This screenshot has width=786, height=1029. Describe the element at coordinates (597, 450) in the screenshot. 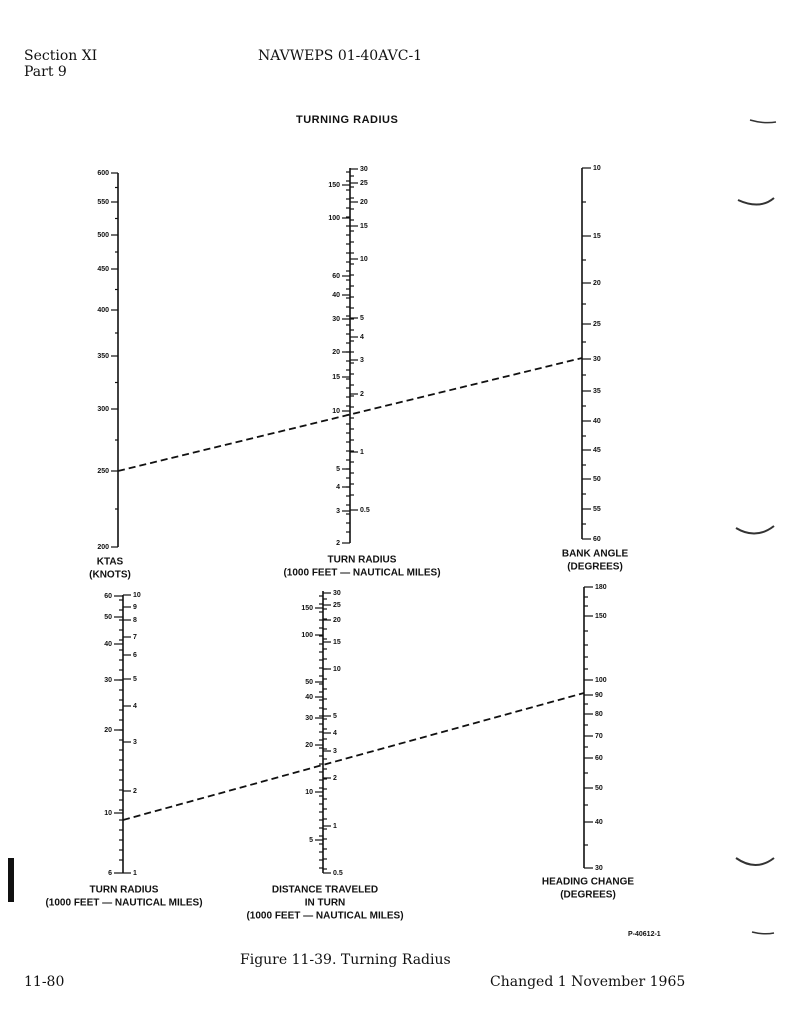

I see `bank-angle-tick-label: 45` at that location.